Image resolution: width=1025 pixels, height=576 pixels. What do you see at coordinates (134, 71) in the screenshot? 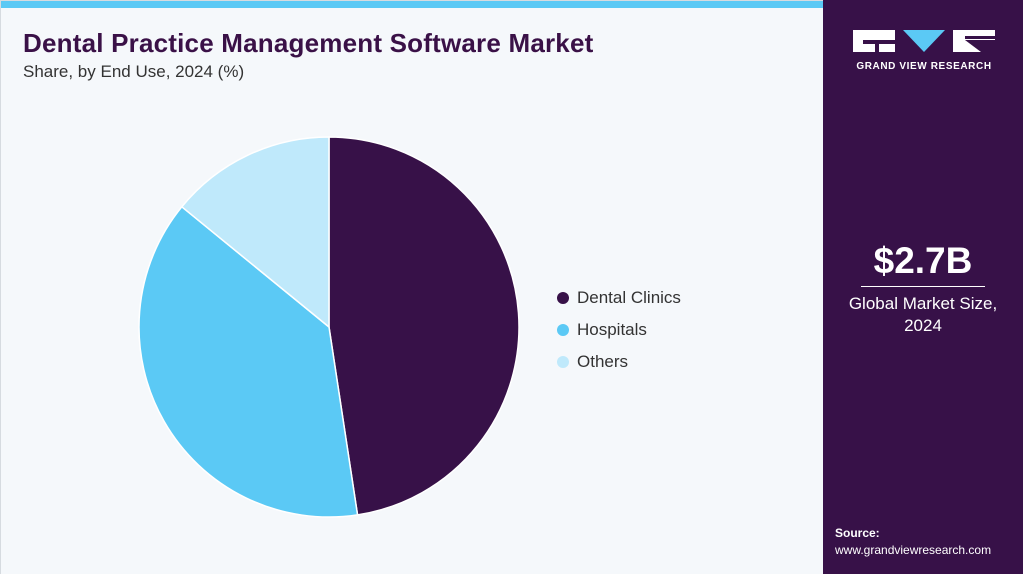
I see `chart-subtitle: Share, by End Use, 2024 (%)` at bounding box center [134, 71].